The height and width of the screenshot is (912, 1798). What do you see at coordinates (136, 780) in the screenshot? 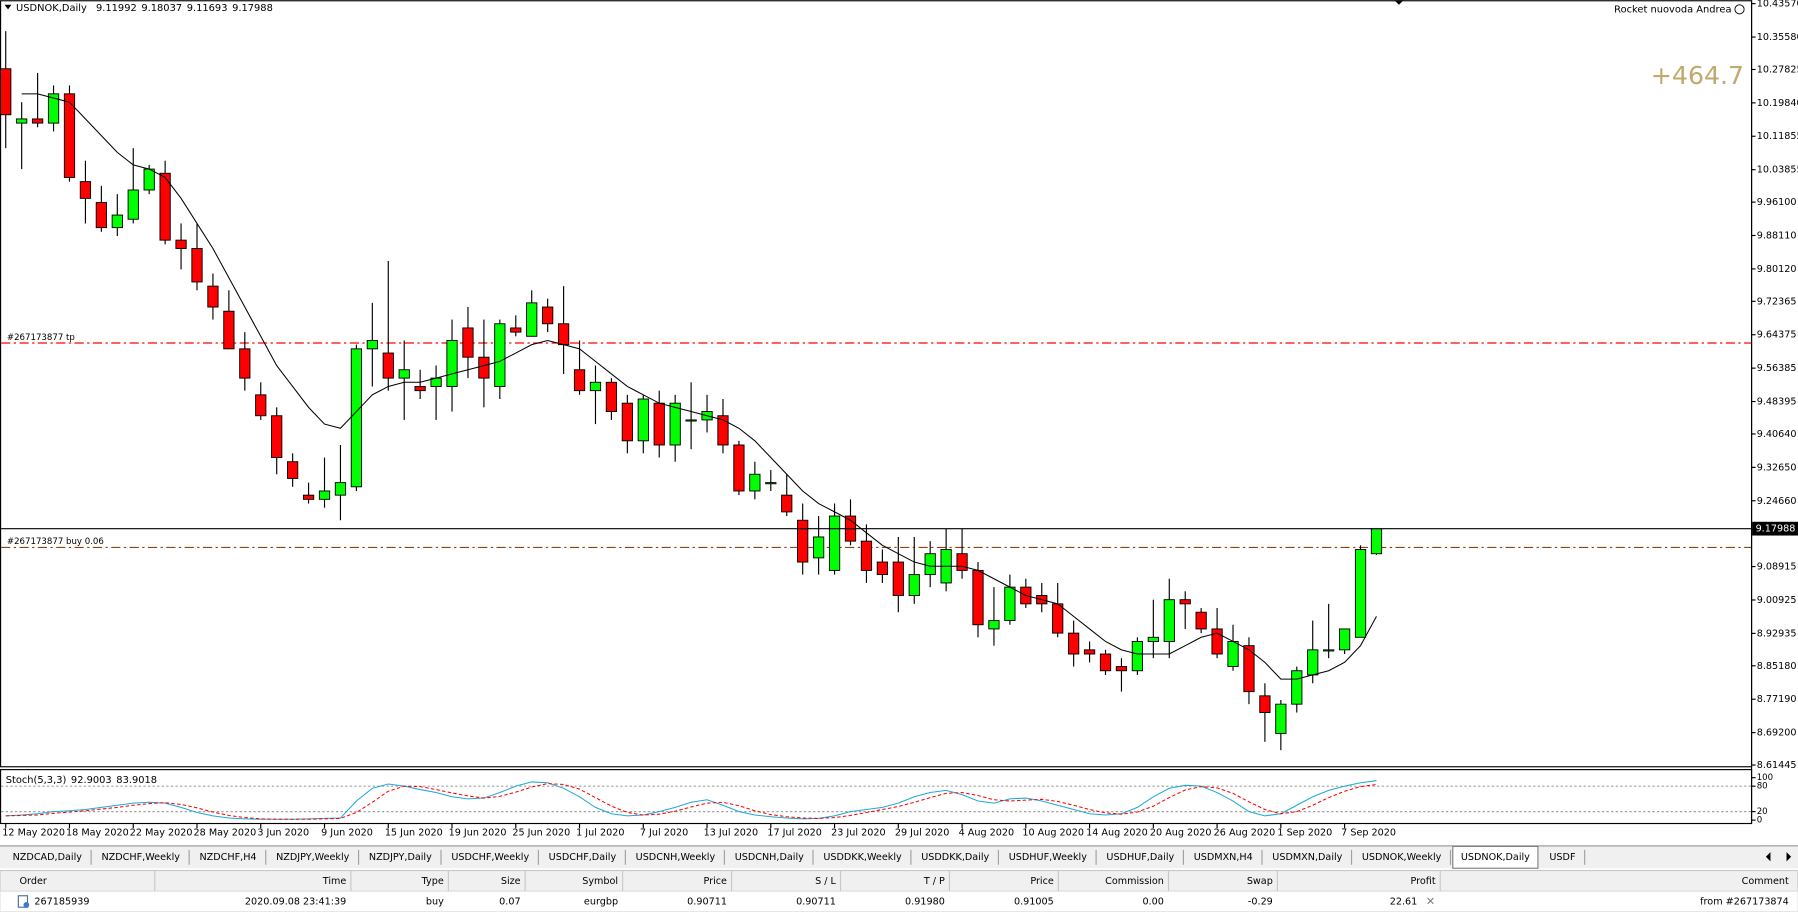
I see `stoch-signal-value: 83.9018` at bounding box center [136, 780].